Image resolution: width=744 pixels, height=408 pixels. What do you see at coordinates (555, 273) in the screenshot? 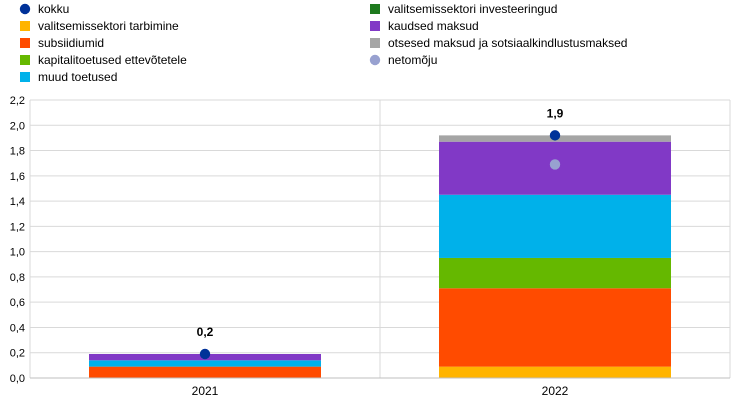
I see `bar-kapitalitoetused-ettevotetele-2022` at bounding box center [555, 273].